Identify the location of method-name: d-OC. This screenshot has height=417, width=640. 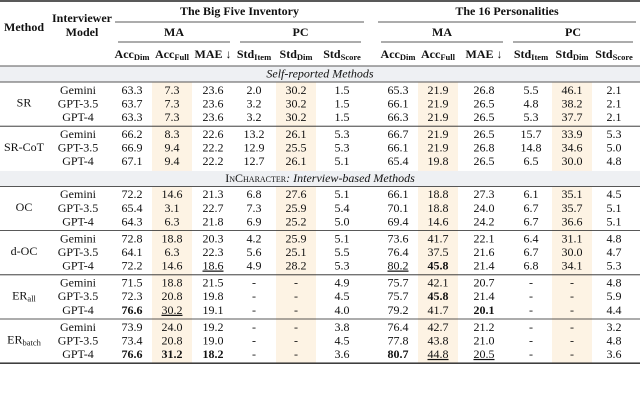
(24, 251).